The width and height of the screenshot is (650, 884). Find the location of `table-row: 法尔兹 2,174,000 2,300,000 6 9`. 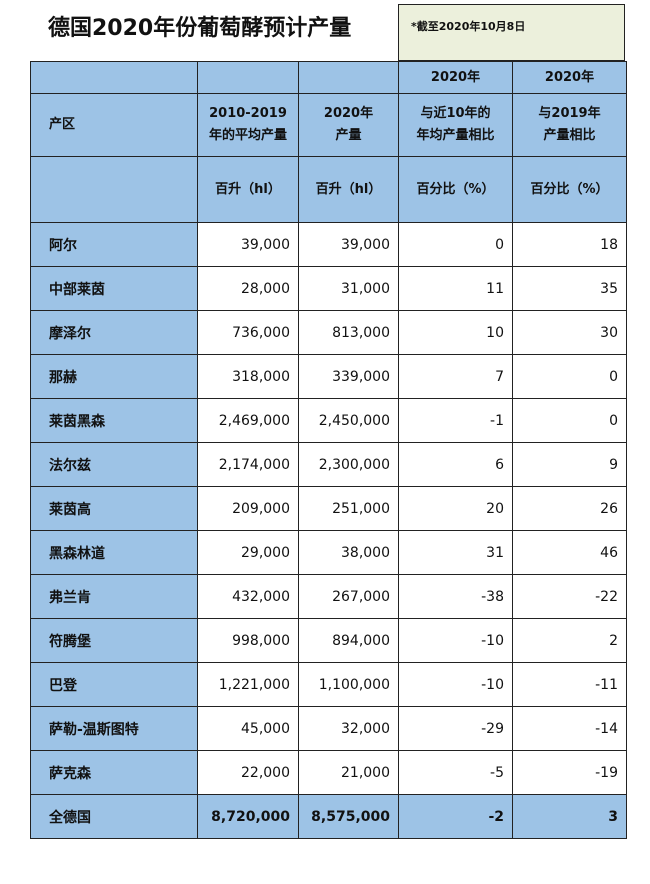

table-row: 法尔兹 2,174,000 2,300,000 6 9 is located at coordinates (328, 464).